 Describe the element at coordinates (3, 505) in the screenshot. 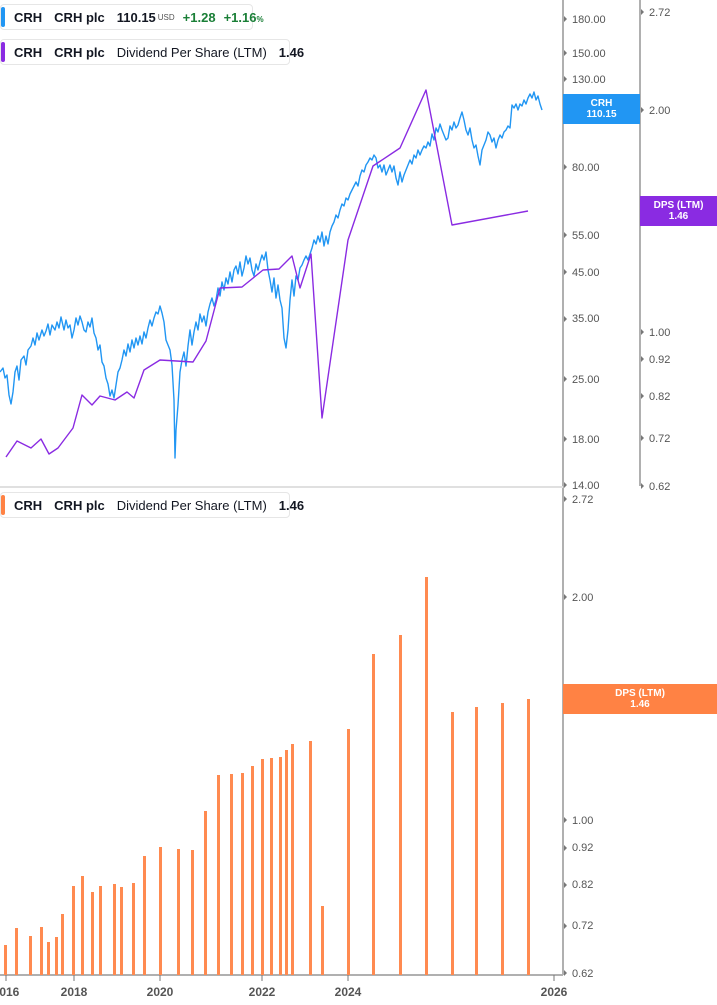

I see `dps-legend-color` at that location.